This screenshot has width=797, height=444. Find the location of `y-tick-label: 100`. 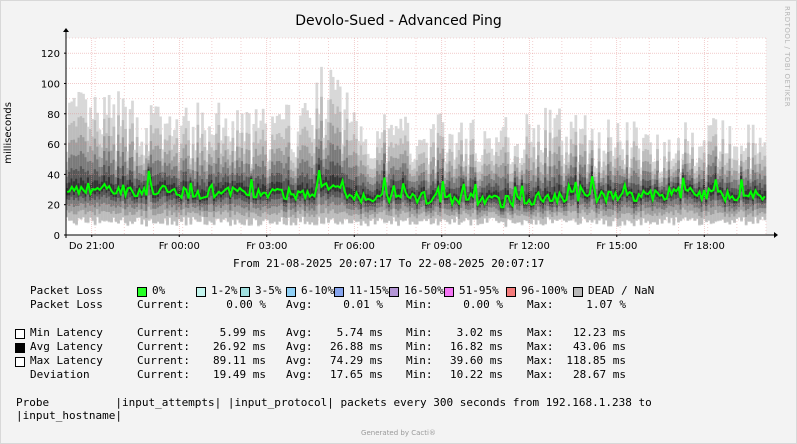

y-tick-label: 100 is located at coordinates (50, 84).